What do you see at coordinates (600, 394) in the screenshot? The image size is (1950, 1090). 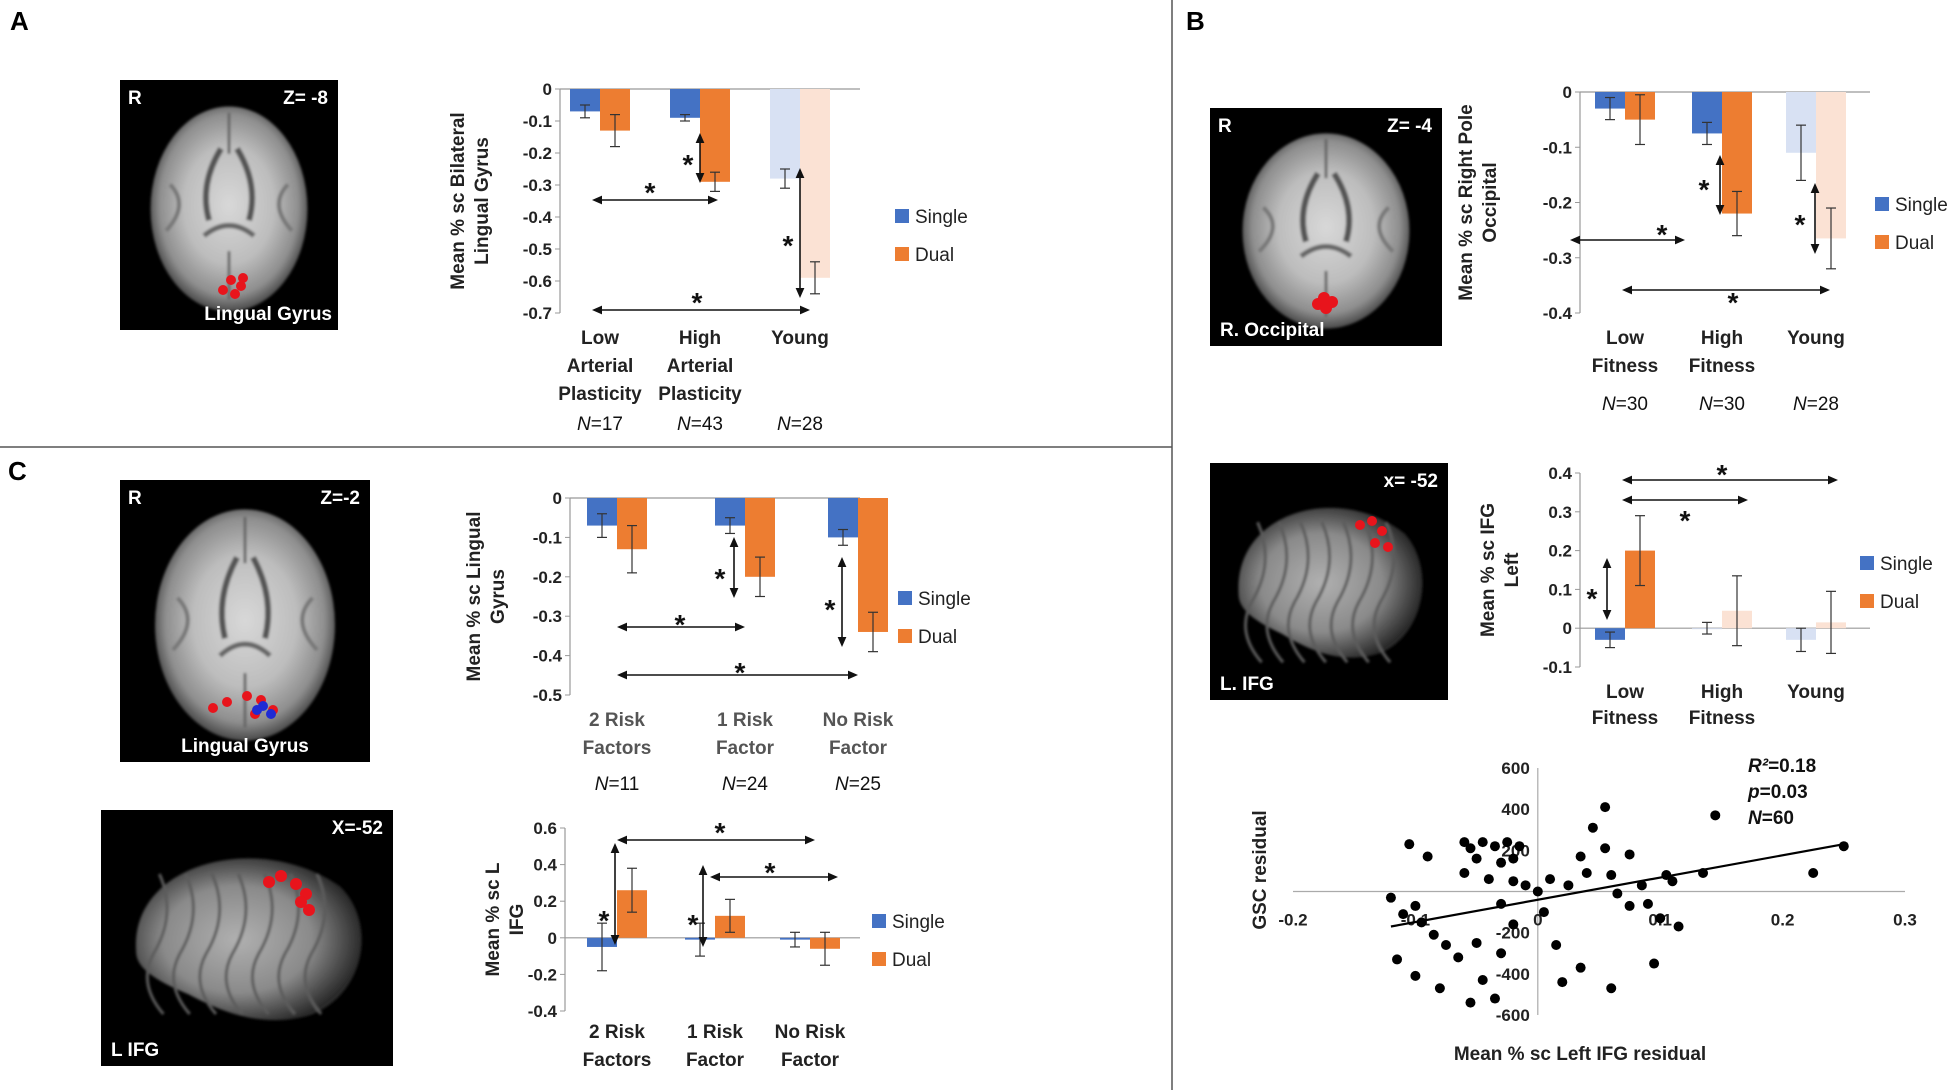 I see `category-label: Plasticity` at bounding box center [600, 394].